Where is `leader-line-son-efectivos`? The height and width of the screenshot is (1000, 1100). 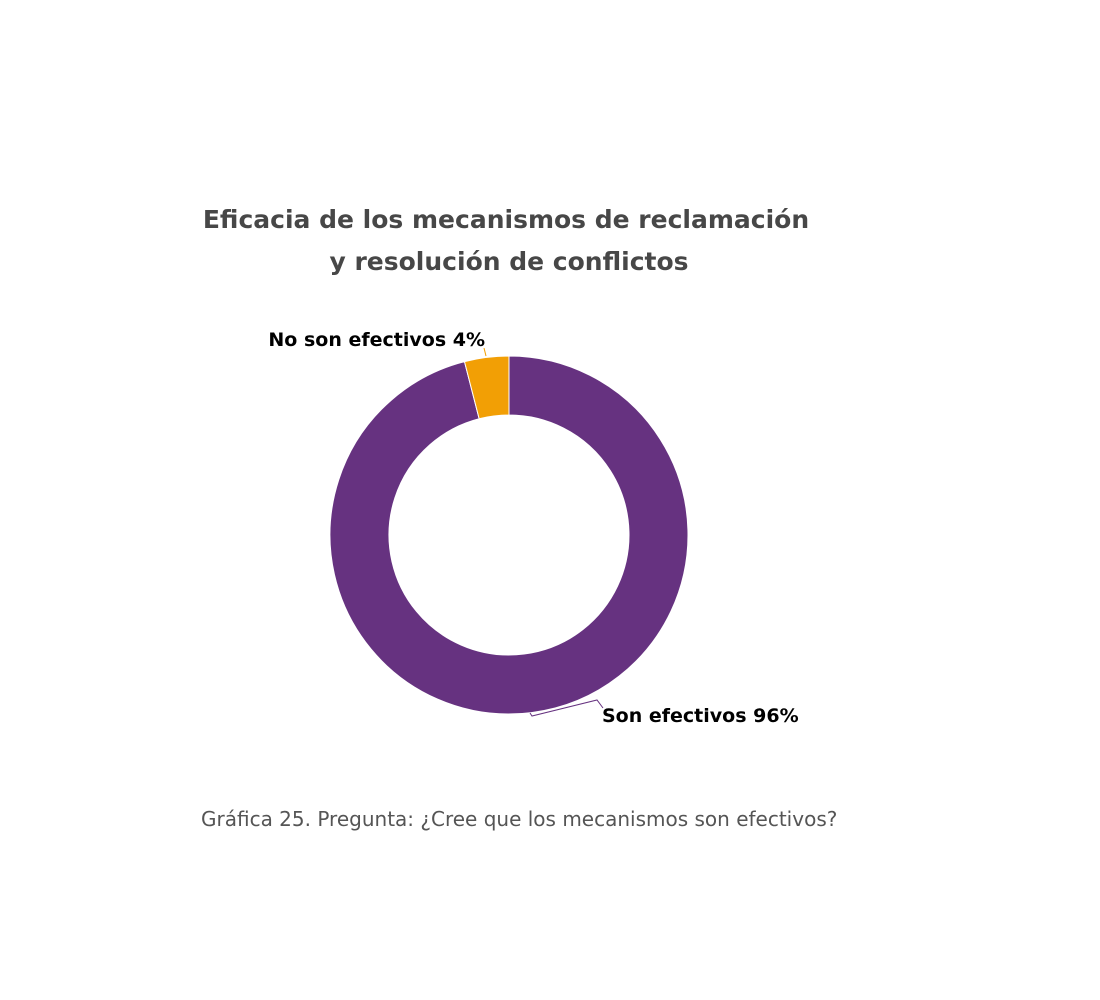
leader-line-son-efectivos is located at coordinates (566, 708).